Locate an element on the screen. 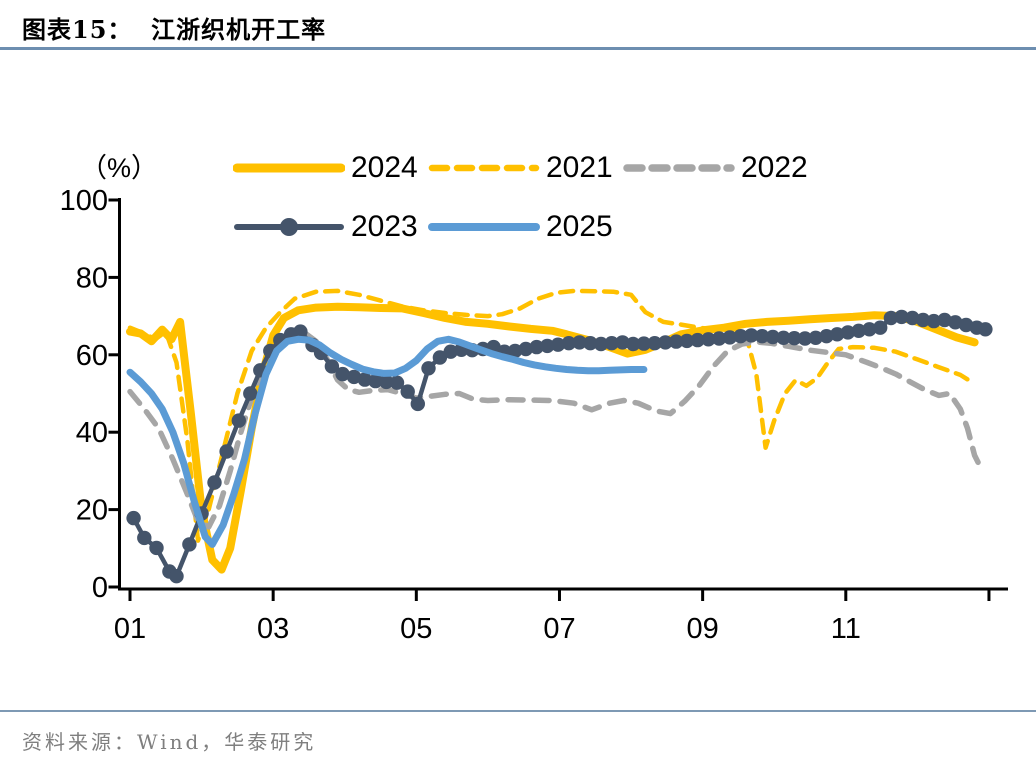 The width and height of the screenshot is (1036, 764). x-tick-label: 07 is located at coordinates (559, 629).